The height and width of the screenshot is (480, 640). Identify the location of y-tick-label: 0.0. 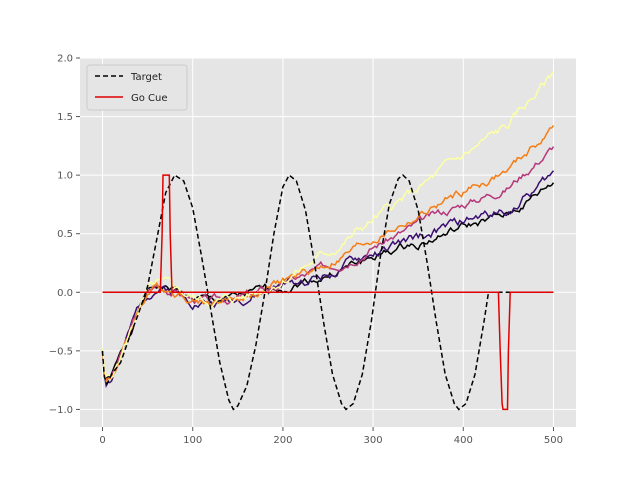
(65, 293).